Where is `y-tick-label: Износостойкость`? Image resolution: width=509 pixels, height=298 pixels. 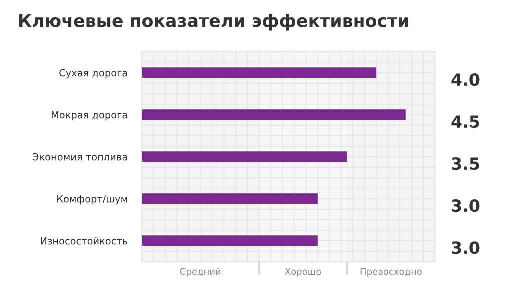 y-tick-label: Износостойкость is located at coordinates (84, 241).